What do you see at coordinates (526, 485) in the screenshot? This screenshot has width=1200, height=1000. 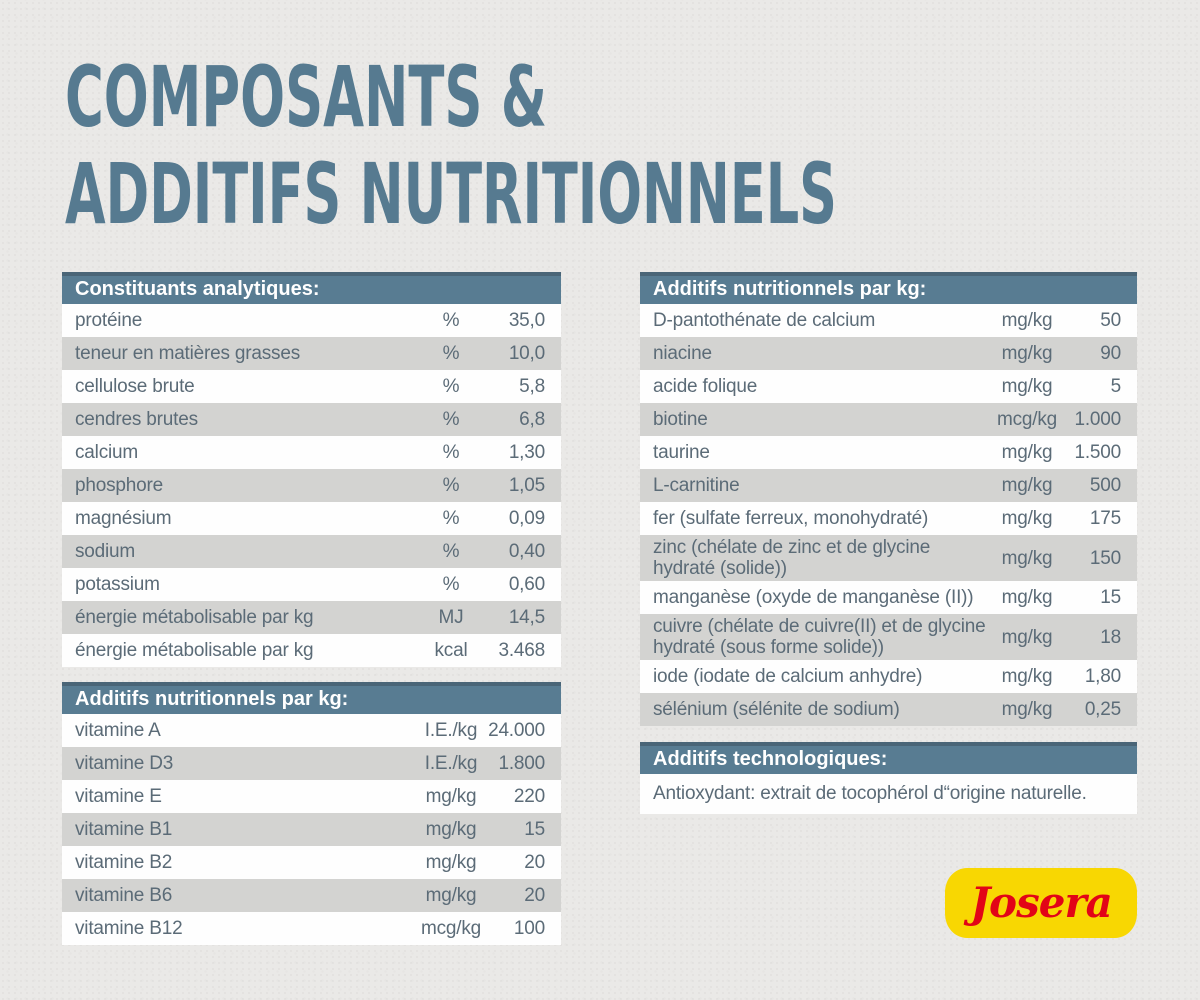 I see `row-value: 1,05` at bounding box center [526, 485].